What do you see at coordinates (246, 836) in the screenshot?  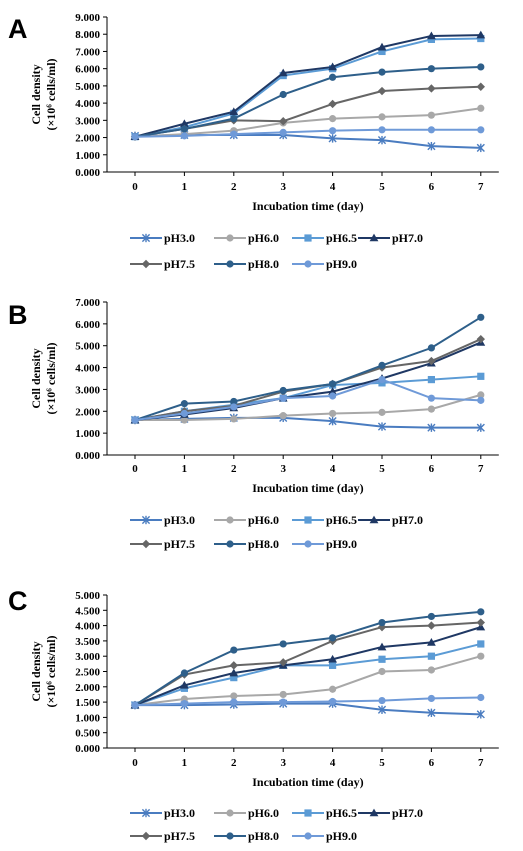 I see `legend-item: pH8.0` at bounding box center [246, 836].